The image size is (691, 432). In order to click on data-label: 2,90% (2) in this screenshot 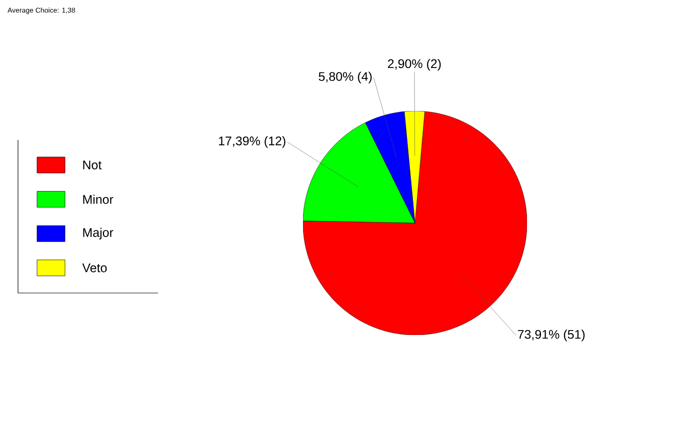, I will do `click(414, 64)`.